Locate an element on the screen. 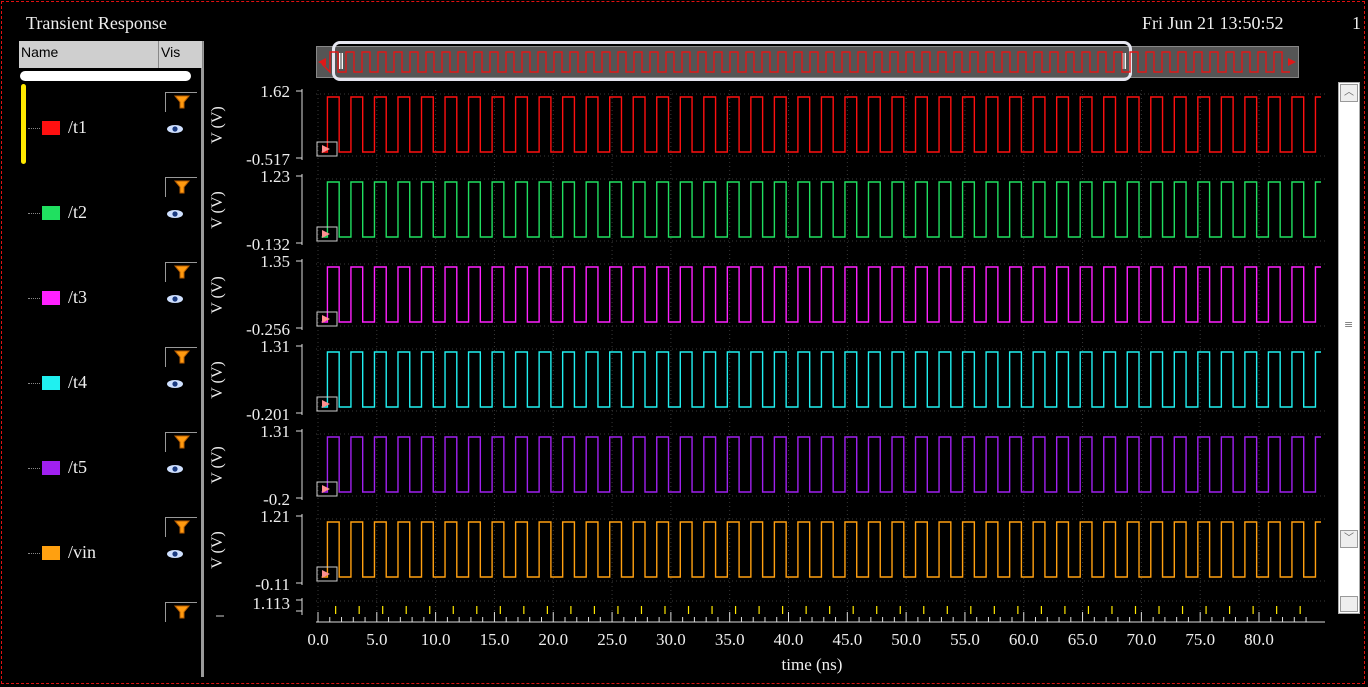  y-min-label: -0.256 is located at coordinates (268, 329).